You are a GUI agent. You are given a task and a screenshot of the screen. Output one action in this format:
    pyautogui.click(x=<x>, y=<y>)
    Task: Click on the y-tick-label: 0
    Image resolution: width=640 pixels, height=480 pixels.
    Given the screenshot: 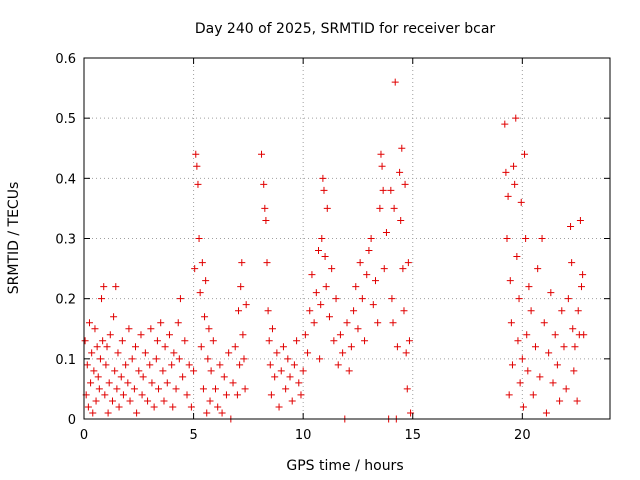 What is the action you would take?
    pyautogui.click(x=72, y=420)
    